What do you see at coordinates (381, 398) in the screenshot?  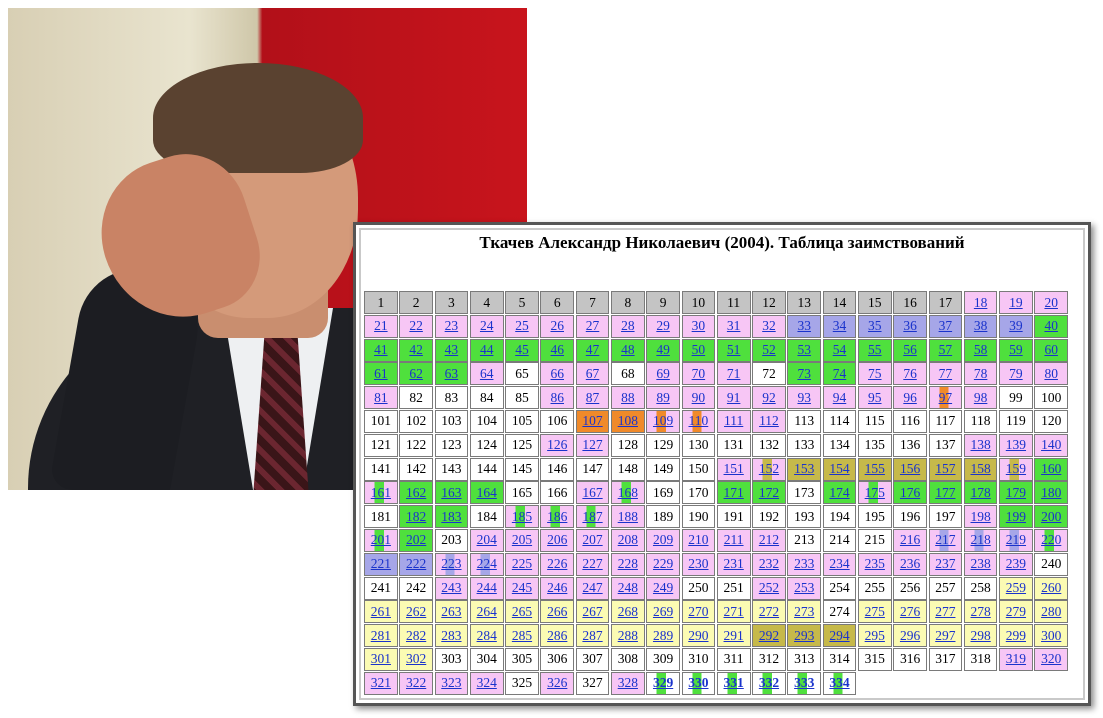 I see `page-cell-81: 81` at bounding box center [381, 398].